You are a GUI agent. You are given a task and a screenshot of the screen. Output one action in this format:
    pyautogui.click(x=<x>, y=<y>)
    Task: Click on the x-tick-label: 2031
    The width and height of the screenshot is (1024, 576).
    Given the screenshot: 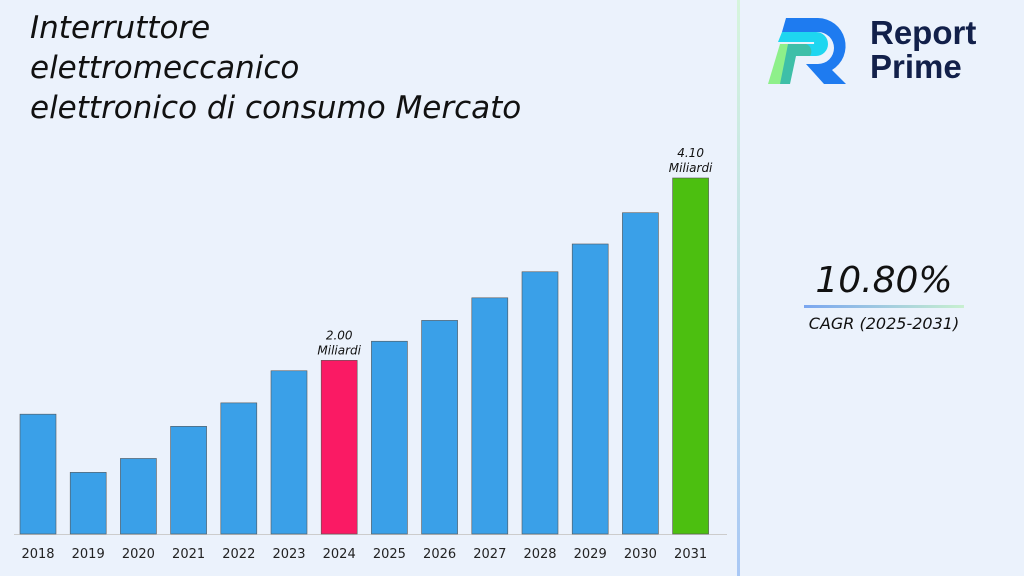 What is the action you would take?
    pyautogui.click(x=690, y=554)
    